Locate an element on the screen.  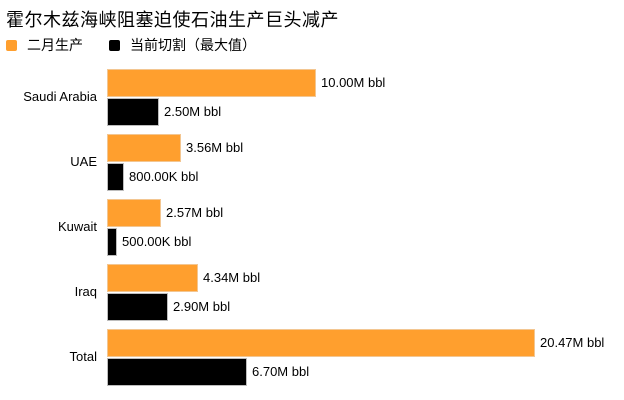
legend-label: 二月生产 is located at coordinates (55, 46).